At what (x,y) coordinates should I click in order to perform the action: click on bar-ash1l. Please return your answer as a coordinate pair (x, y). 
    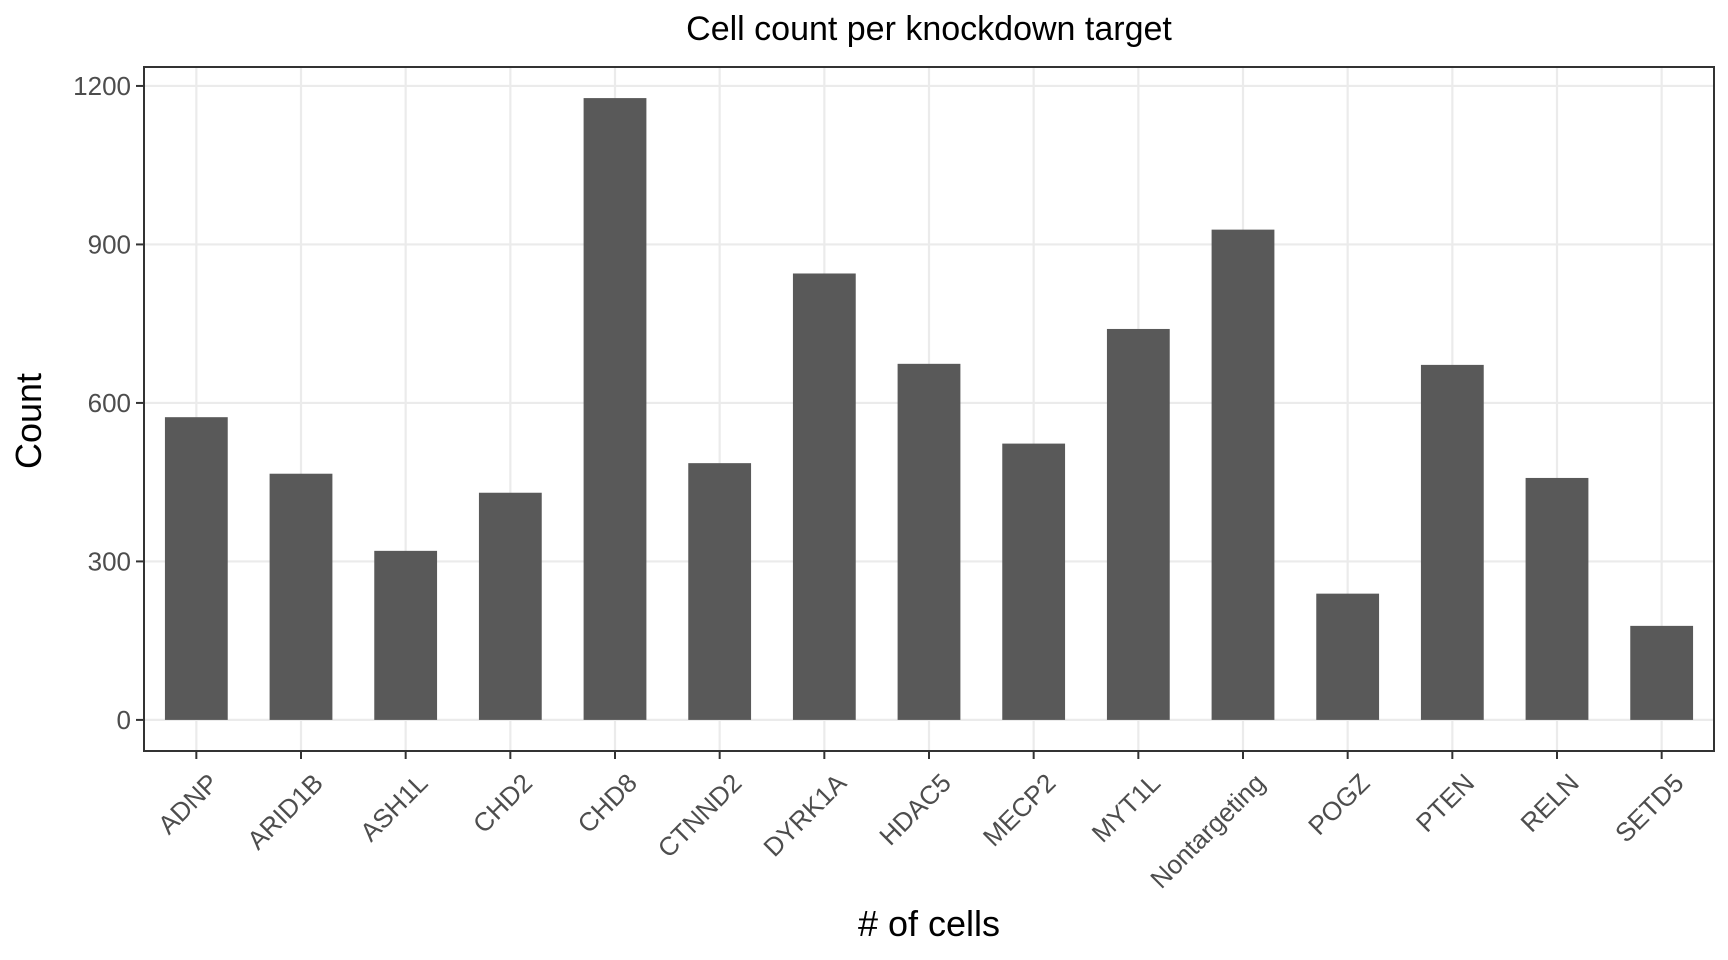
    Looking at the image, I should click on (406, 635).